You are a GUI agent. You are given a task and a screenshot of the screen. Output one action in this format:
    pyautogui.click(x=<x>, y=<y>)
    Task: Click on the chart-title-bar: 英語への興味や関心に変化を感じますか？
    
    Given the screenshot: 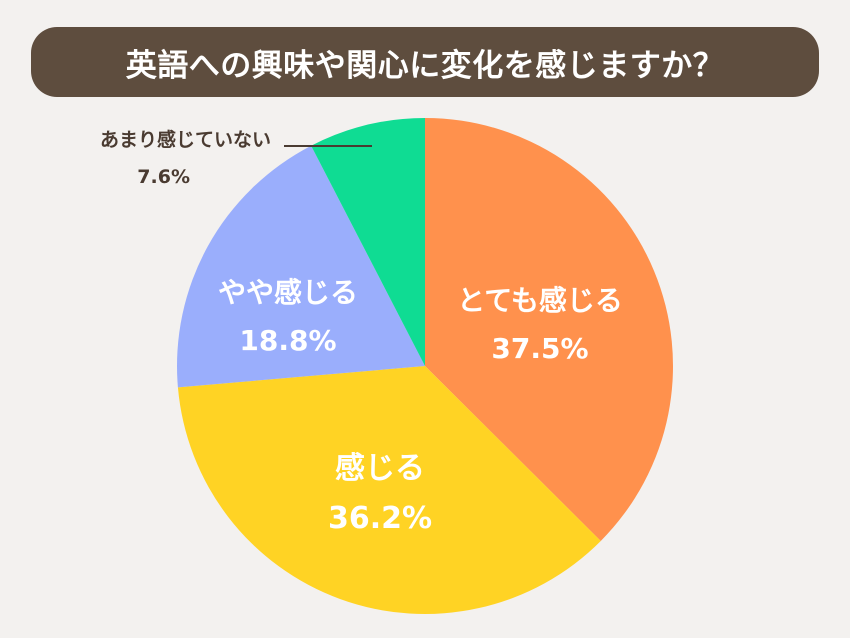 What is the action you would take?
    pyautogui.click(x=425, y=62)
    